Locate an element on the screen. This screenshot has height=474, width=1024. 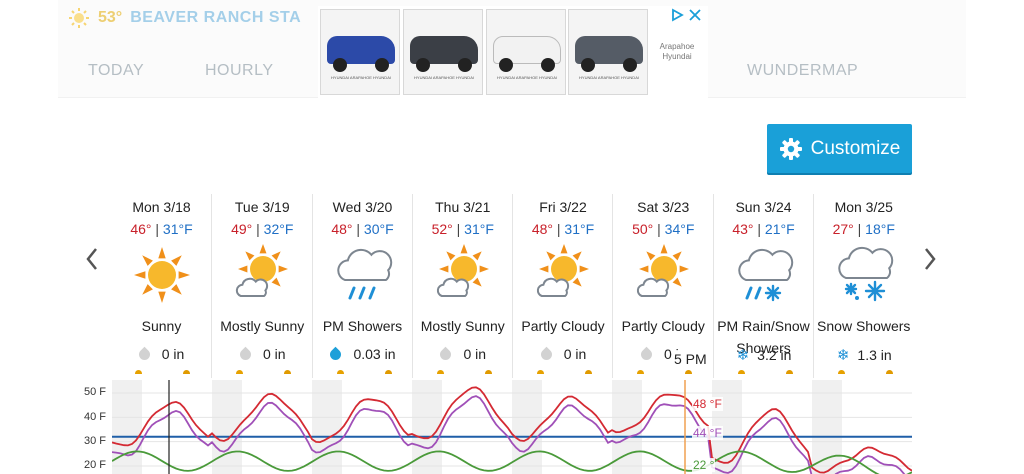
day-column: Wed 3/20 48° | 30°F PM Showers 0.03 in is located at coordinates (362, 286).